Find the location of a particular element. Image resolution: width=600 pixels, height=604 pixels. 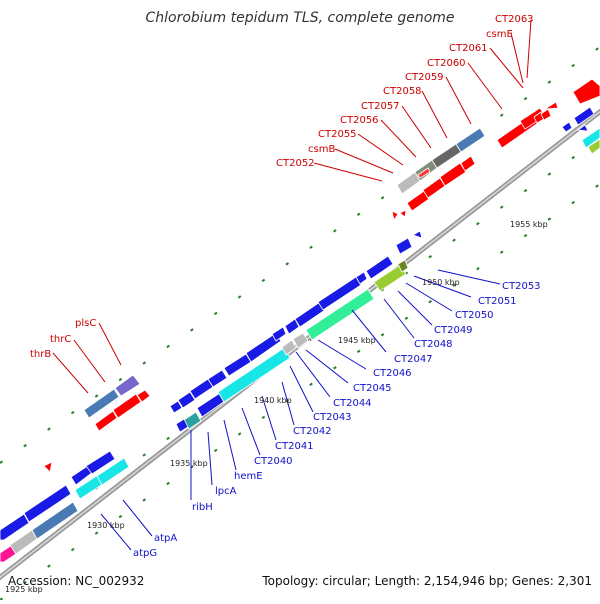

gene-label-CT2056: CT2056 is located at coordinates (359, 120).